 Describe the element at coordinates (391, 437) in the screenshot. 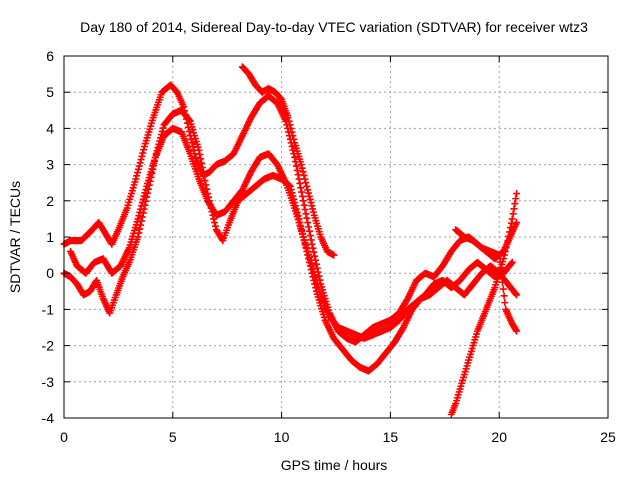

I see `x-tick-label: 15` at that location.